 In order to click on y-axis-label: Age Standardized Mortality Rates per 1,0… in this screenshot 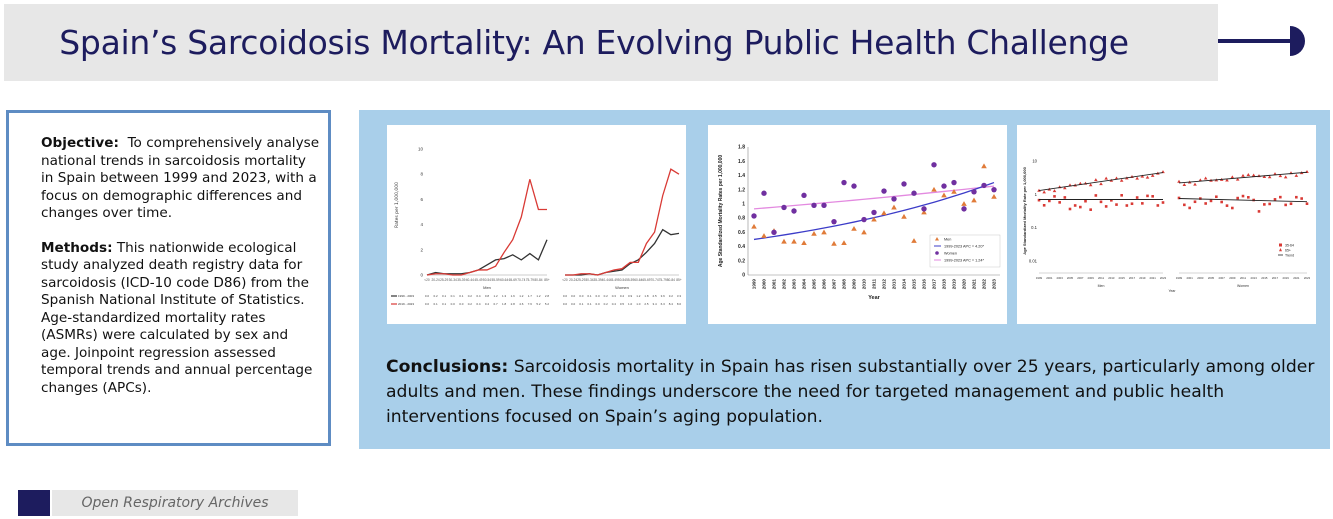, I will do `click(721, 211)`.